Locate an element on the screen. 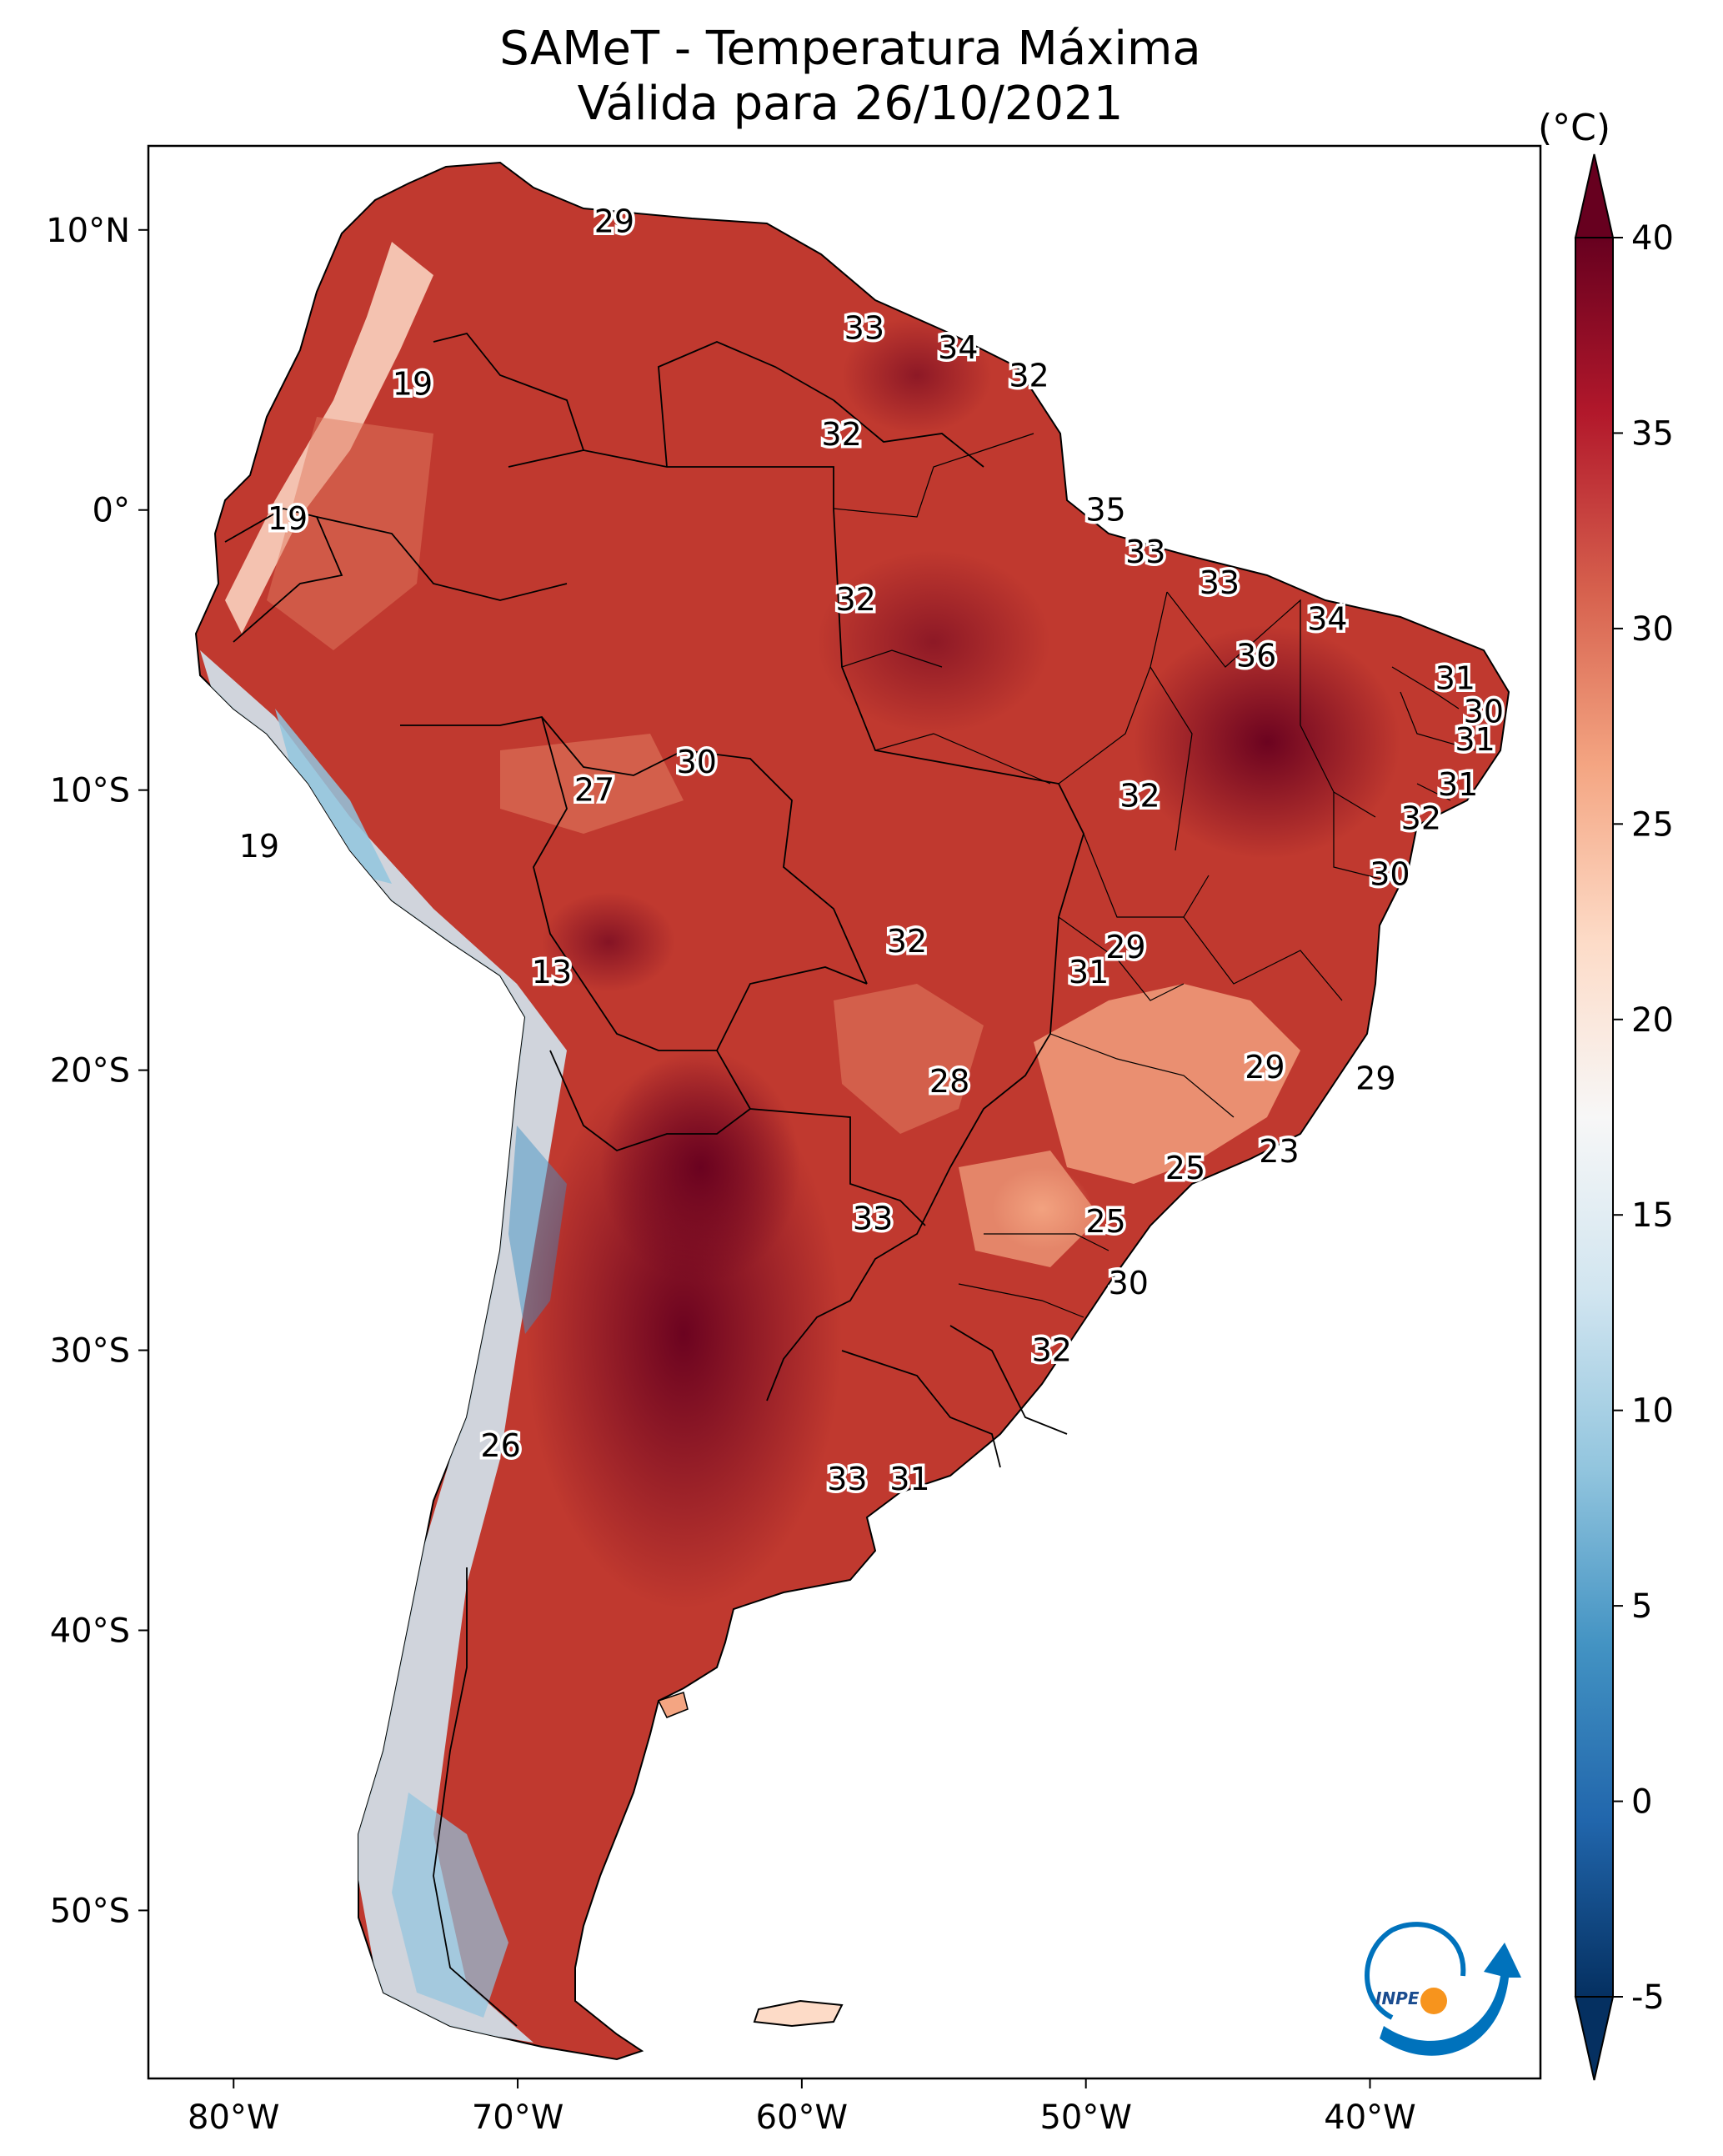  colorbar-max-extend is located at coordinates (1594, 195).